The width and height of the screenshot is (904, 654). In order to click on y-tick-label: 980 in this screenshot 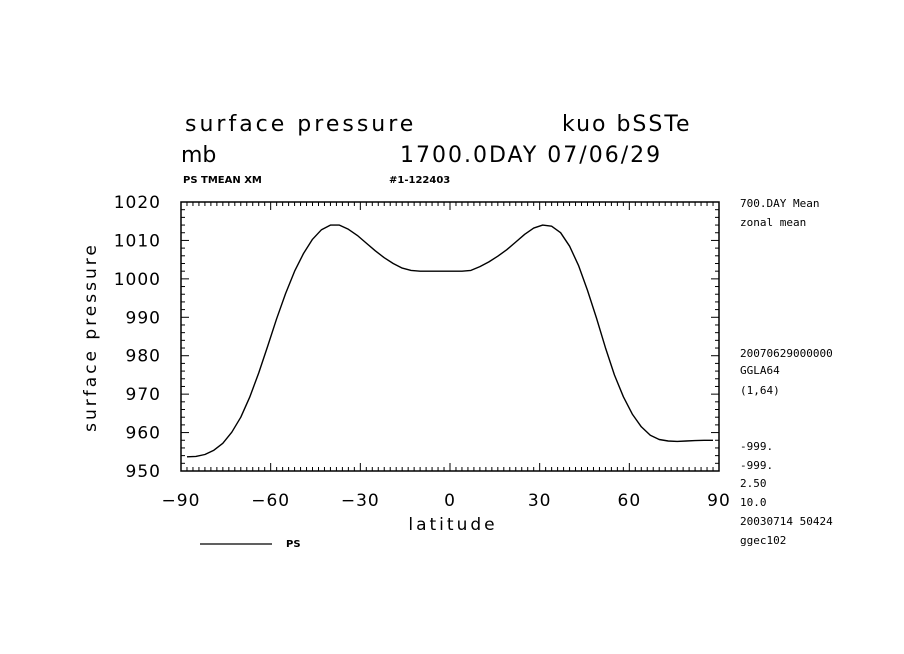, I will do `click(143, 357)`.